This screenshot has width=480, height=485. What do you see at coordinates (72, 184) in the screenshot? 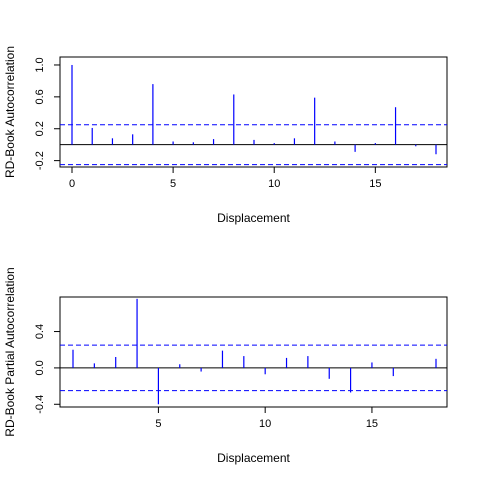
I see `acf-x-tick-label: 0` at bounding box center [72, 184].